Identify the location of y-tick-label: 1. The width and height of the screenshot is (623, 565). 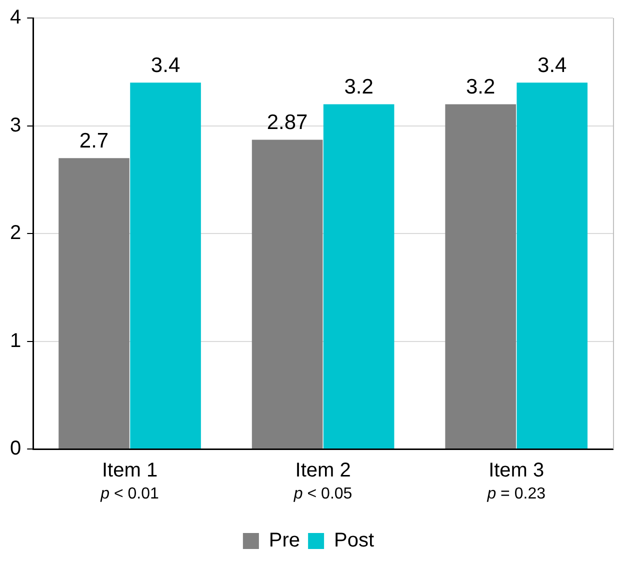
(16, 341).